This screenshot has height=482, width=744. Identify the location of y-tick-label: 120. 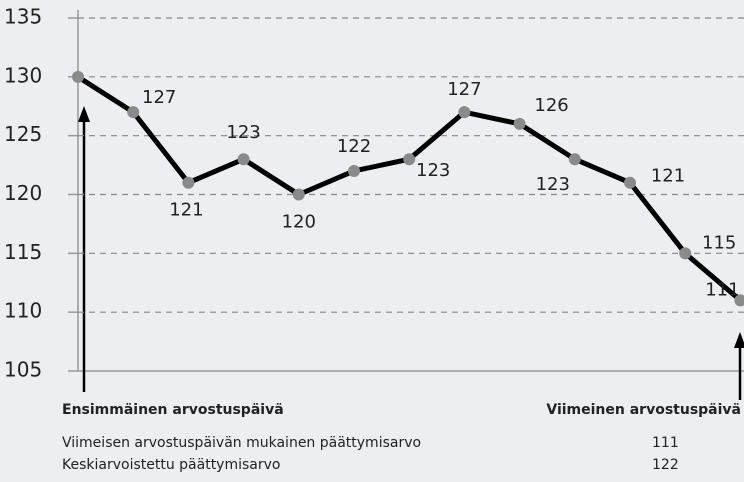
(23, 193).